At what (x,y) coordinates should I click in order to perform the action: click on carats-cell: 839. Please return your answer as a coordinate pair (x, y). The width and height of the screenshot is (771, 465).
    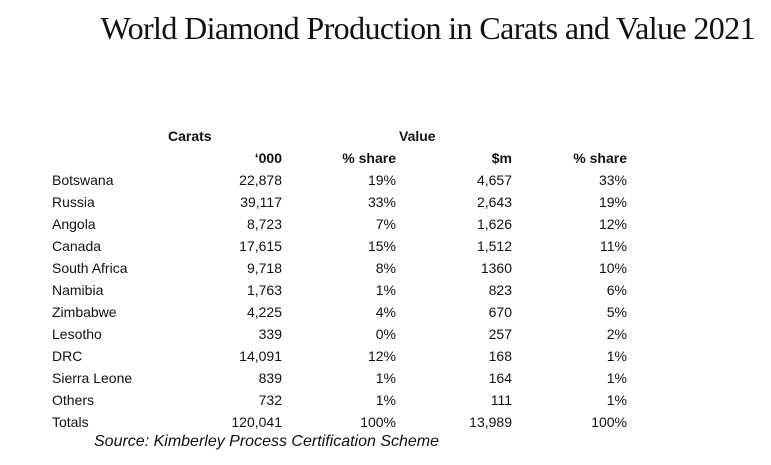
    Looking at the image, I should click on (270, 378).